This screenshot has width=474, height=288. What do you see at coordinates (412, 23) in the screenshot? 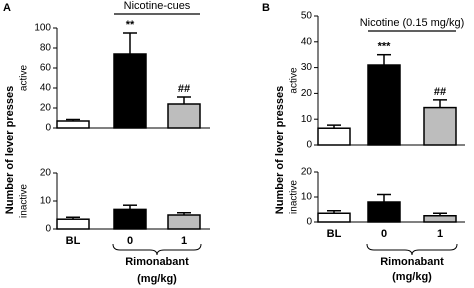
I see `bracket-label: Nicotine (0.15 mg/kg)` at bounding box center [412, 23].